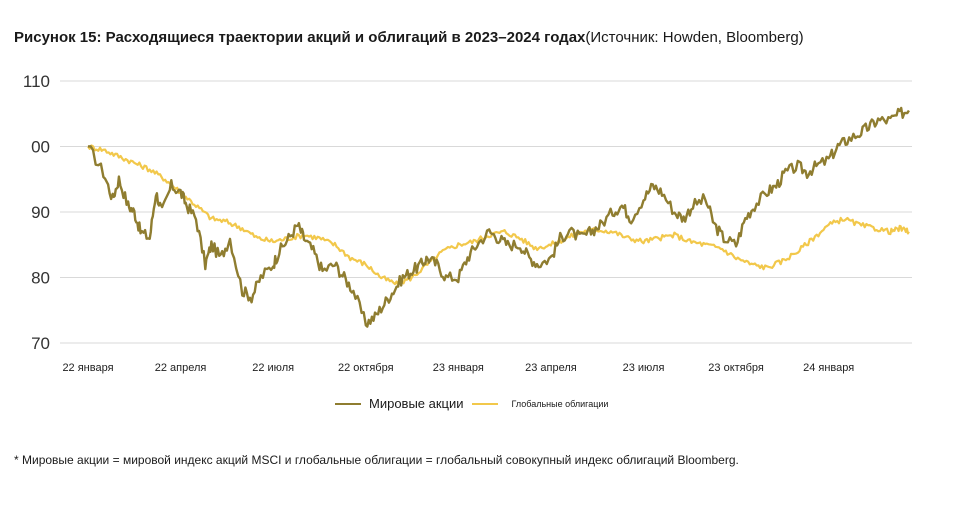 The height and width of the screenshot is (509, 974). I want to click on x-tick-label: 23 октября, so click(736, 368).